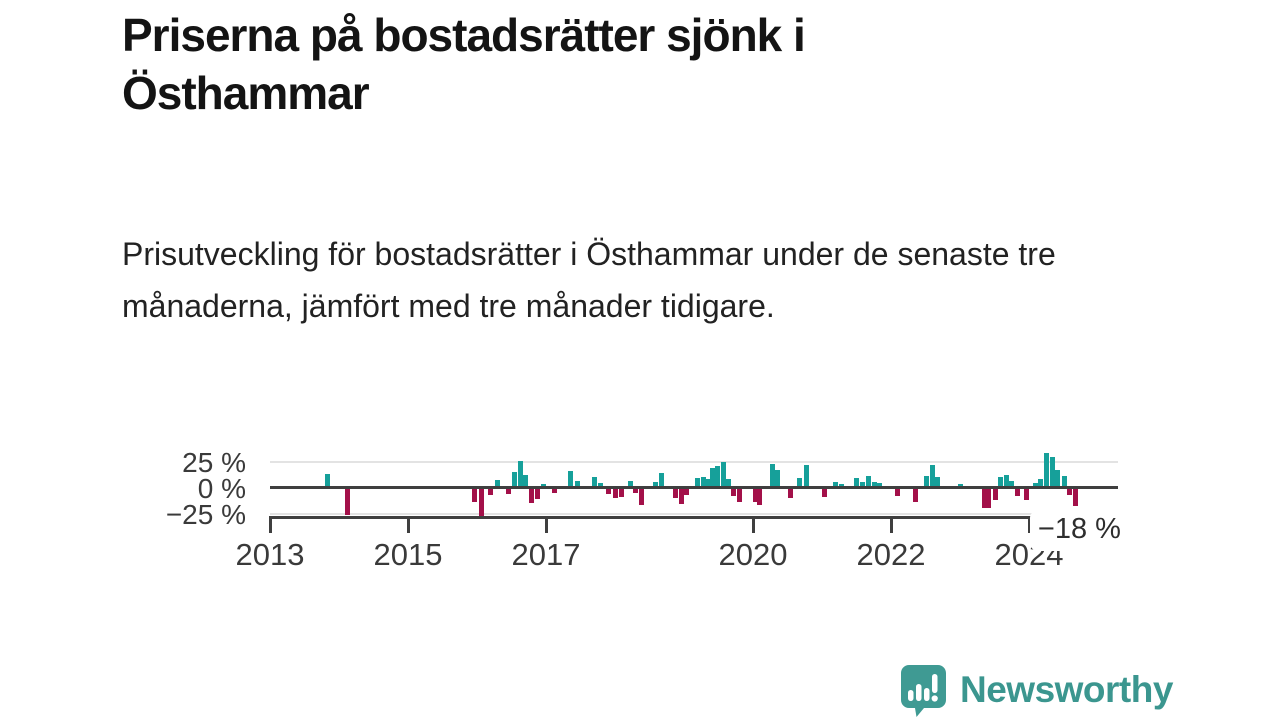  What do you see at coordinates (1080, 530) in the screenshot?
I see `latest-value-annotation: −18 %` at bounding box center [1080, 530].